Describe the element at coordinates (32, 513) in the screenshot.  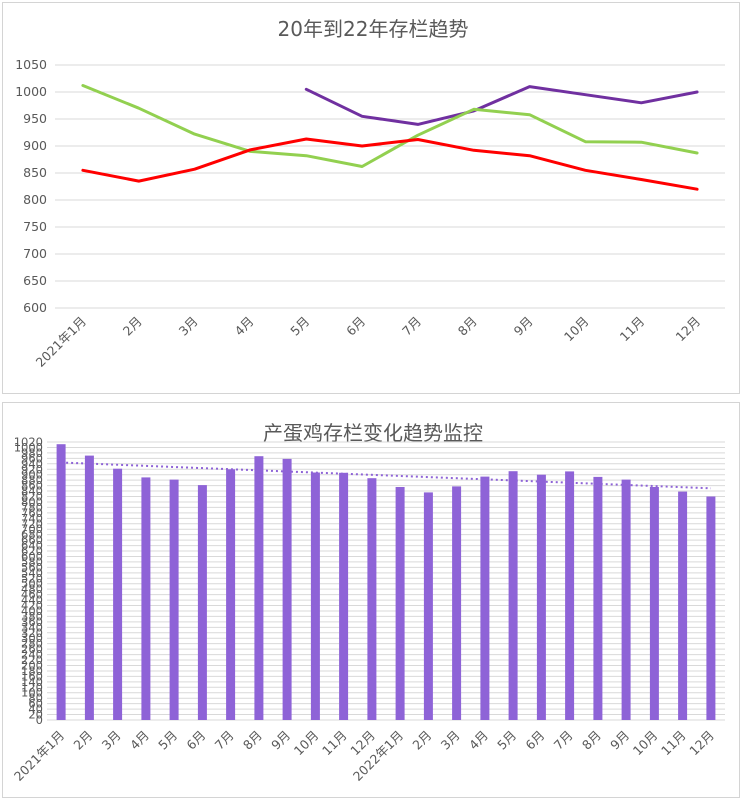
I see `y-tick-label: 760` at that location.